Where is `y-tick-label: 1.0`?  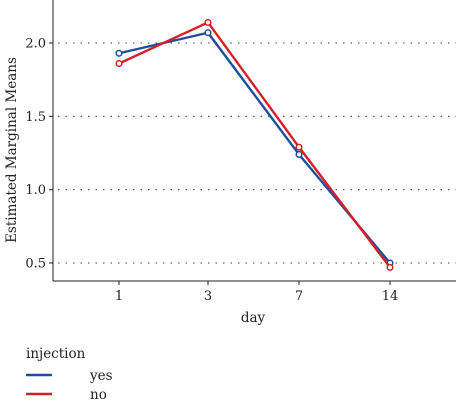
y-tick-label: 1.0 is located at coordinates (35, 190).